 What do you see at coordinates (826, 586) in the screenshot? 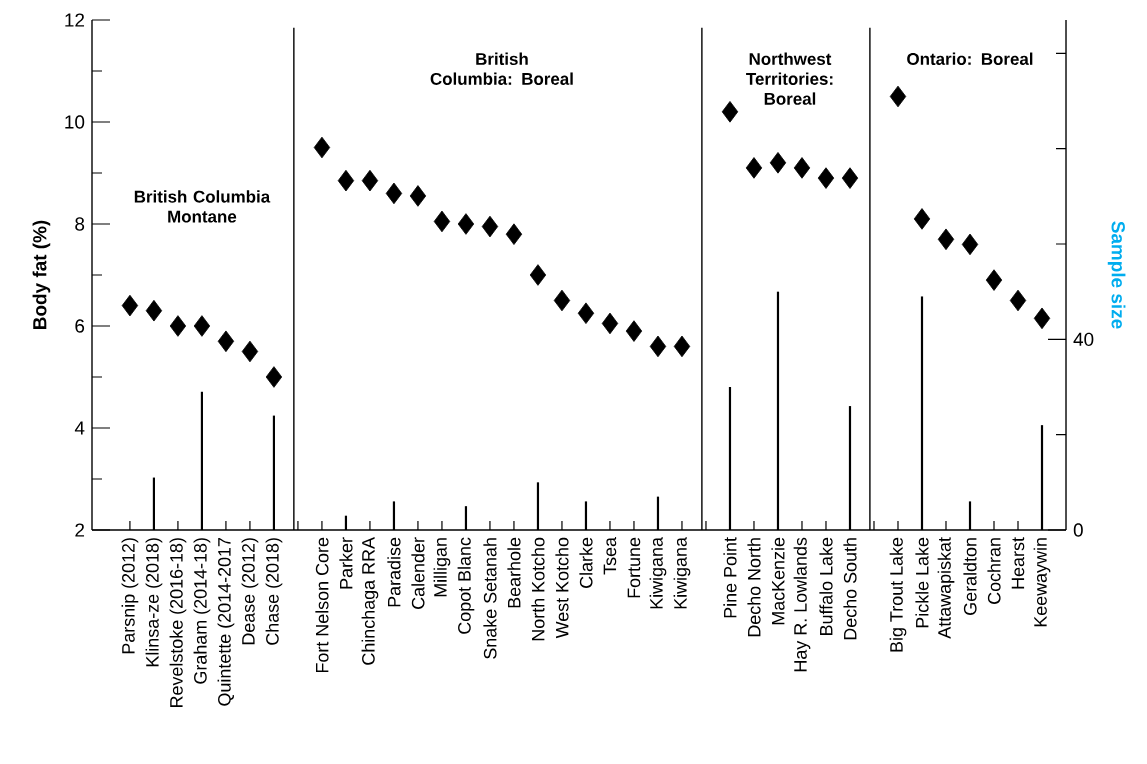
I see `x-tick-label: Buffalo Lake` at bounding box center [826, 586].